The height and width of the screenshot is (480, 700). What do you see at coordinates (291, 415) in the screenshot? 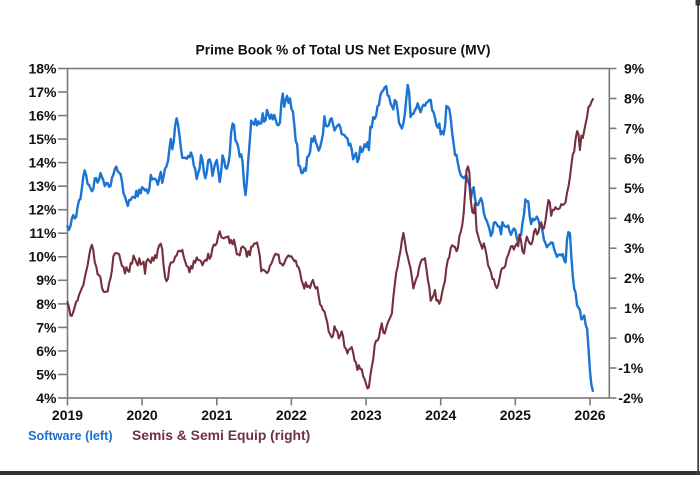
I see `svg-text: 2022` at bounding box center [291, 415].